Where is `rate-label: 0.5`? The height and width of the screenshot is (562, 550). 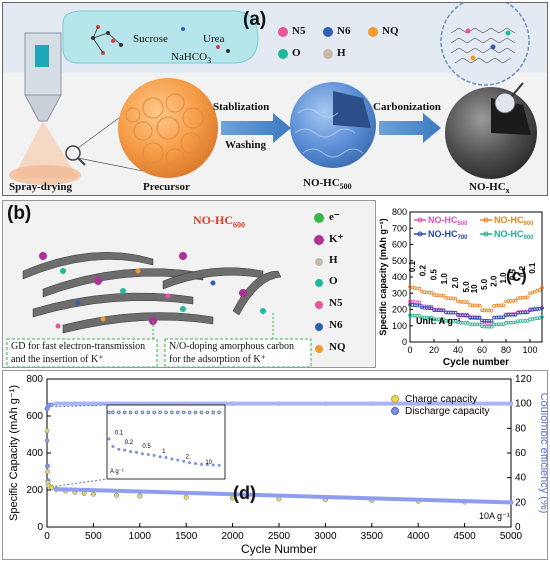
rate-label: 0.5 is located at coordinates (513, 275).